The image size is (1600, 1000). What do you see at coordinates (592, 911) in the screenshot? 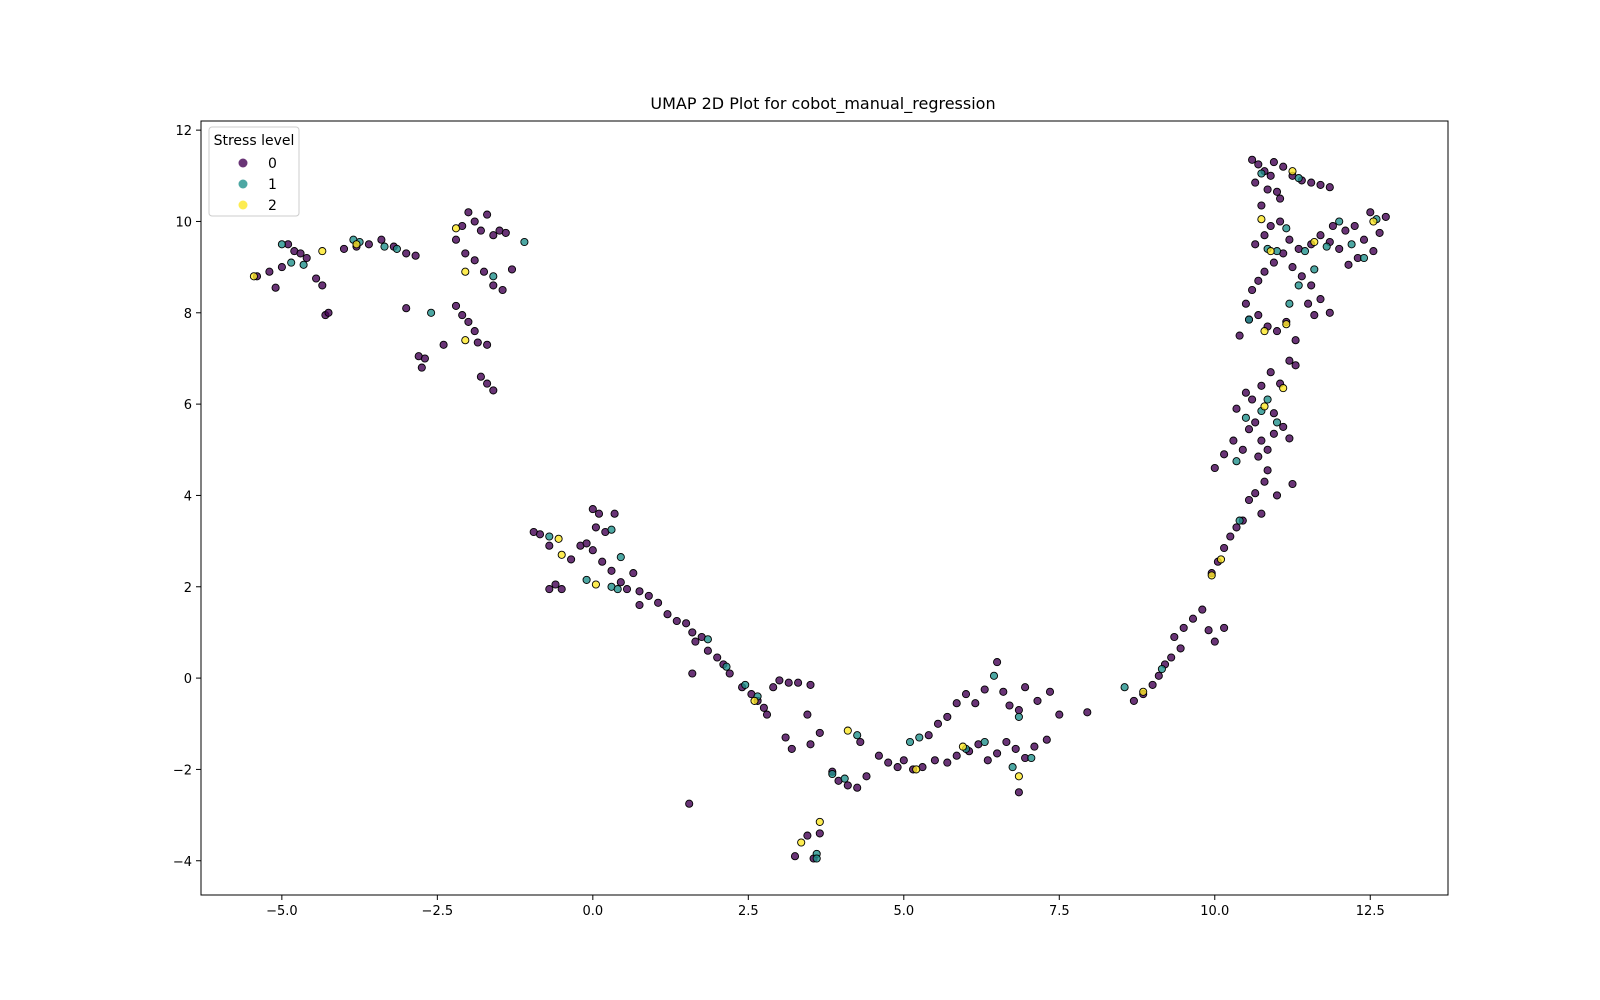
I see `x-tick-label: 0.0` at bounding box center [592, 911].